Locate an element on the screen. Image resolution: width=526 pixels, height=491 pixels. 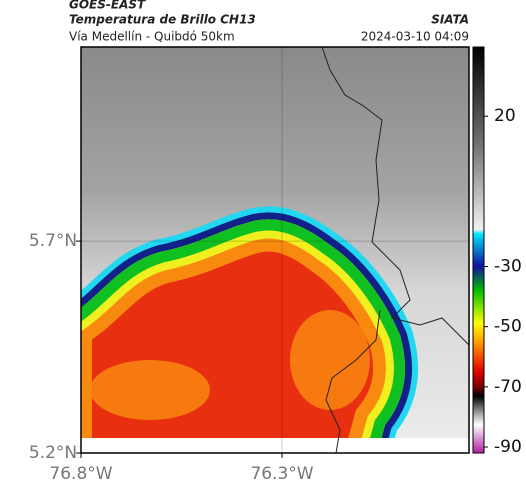
y-tick-label: 5.2°N is located at coordinates (53, 453).